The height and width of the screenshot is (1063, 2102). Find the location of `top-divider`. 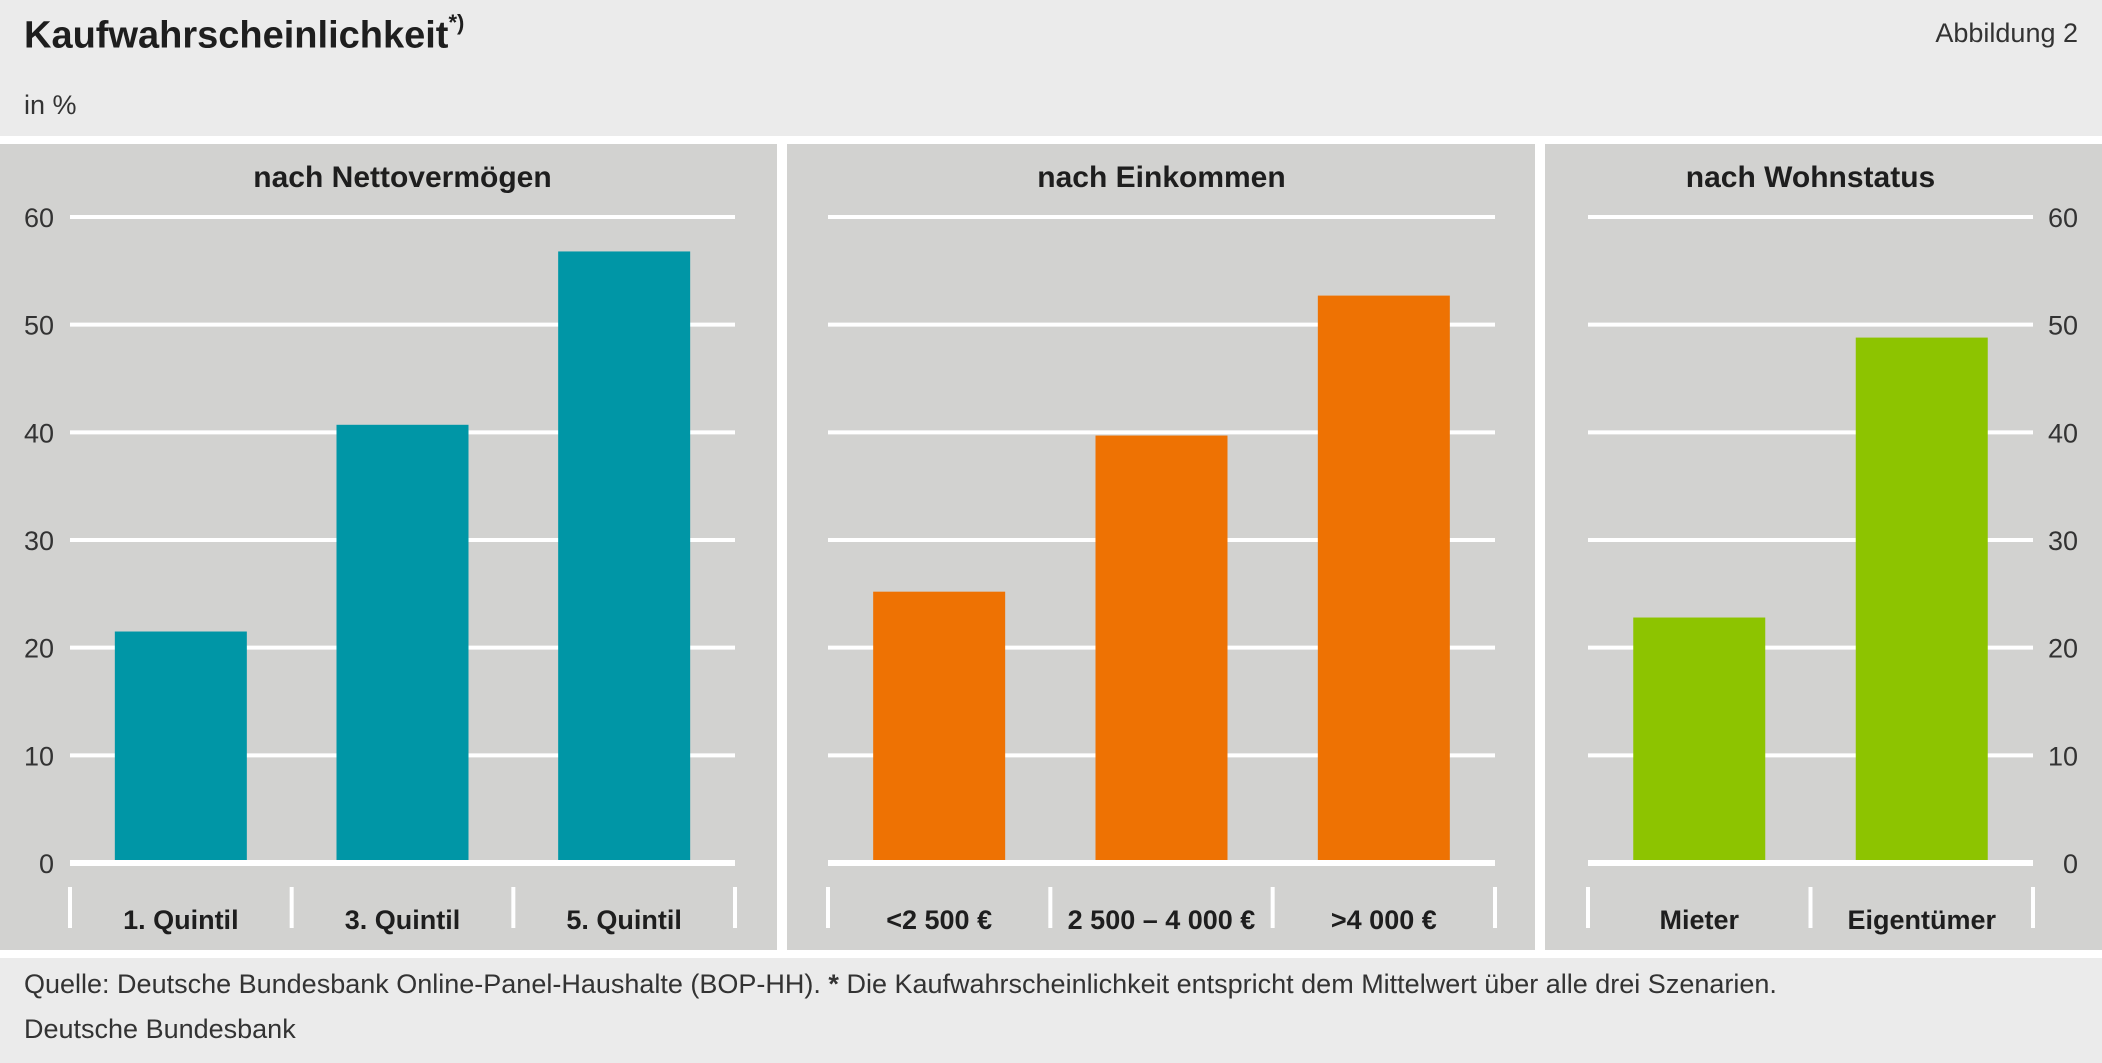

top-divider is located at coordinates (1051, 140).